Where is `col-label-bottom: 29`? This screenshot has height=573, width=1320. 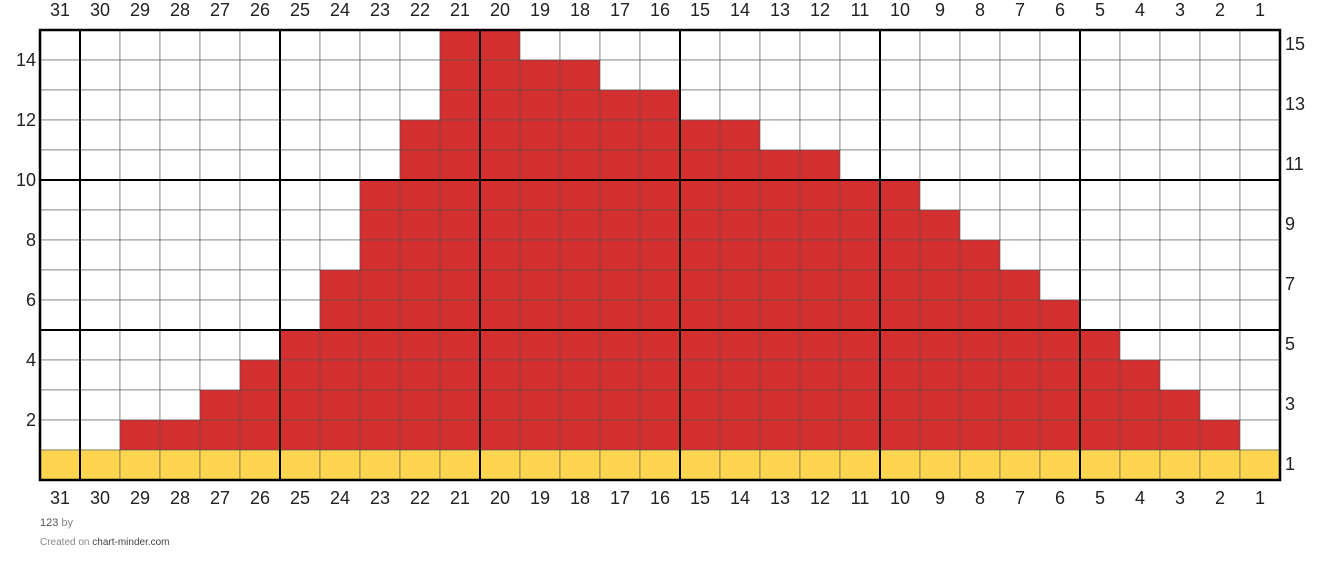
col-label-bottom: 29 is located at coordinates (140, 498).